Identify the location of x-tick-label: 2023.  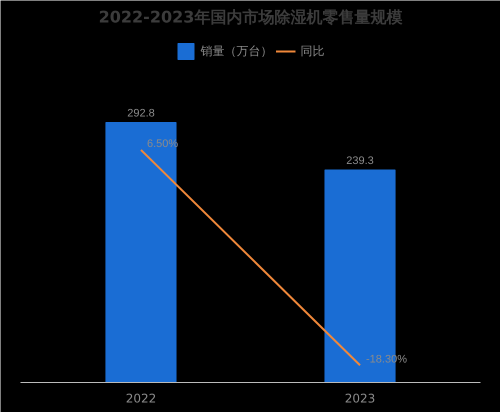
(360, 399).